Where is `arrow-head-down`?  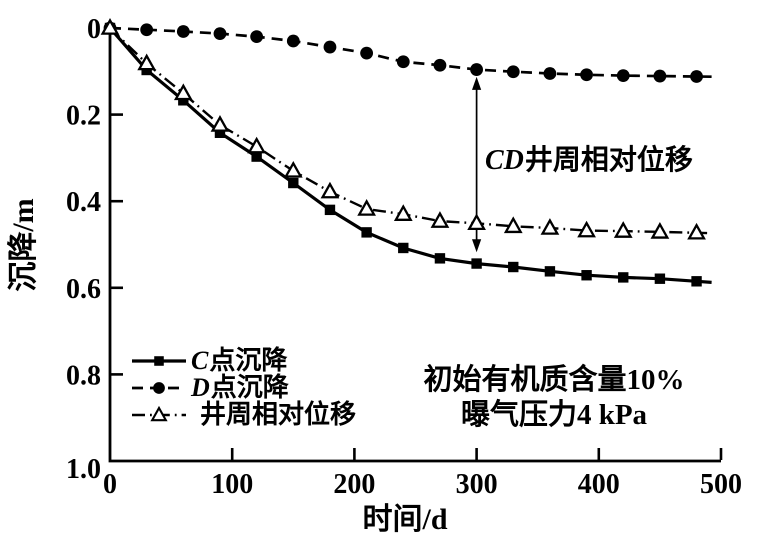
arrow-head-down is located at coordinates (477, 246).